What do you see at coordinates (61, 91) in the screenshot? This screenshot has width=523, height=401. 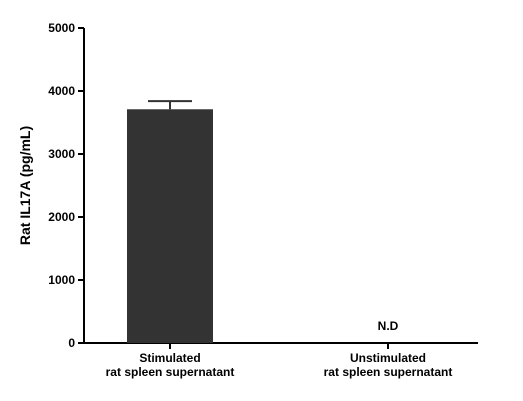 I see `y-tick-label: 4000` at bounding box center [61, 91].